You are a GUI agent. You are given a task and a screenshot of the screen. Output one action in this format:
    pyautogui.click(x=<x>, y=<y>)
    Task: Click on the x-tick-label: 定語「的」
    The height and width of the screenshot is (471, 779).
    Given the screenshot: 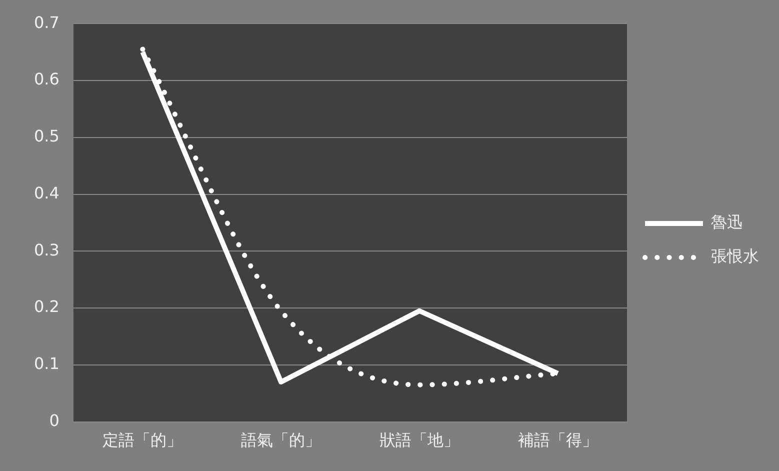 What is the action you would take?
    pyautogui.click(x=142, y=440)
    